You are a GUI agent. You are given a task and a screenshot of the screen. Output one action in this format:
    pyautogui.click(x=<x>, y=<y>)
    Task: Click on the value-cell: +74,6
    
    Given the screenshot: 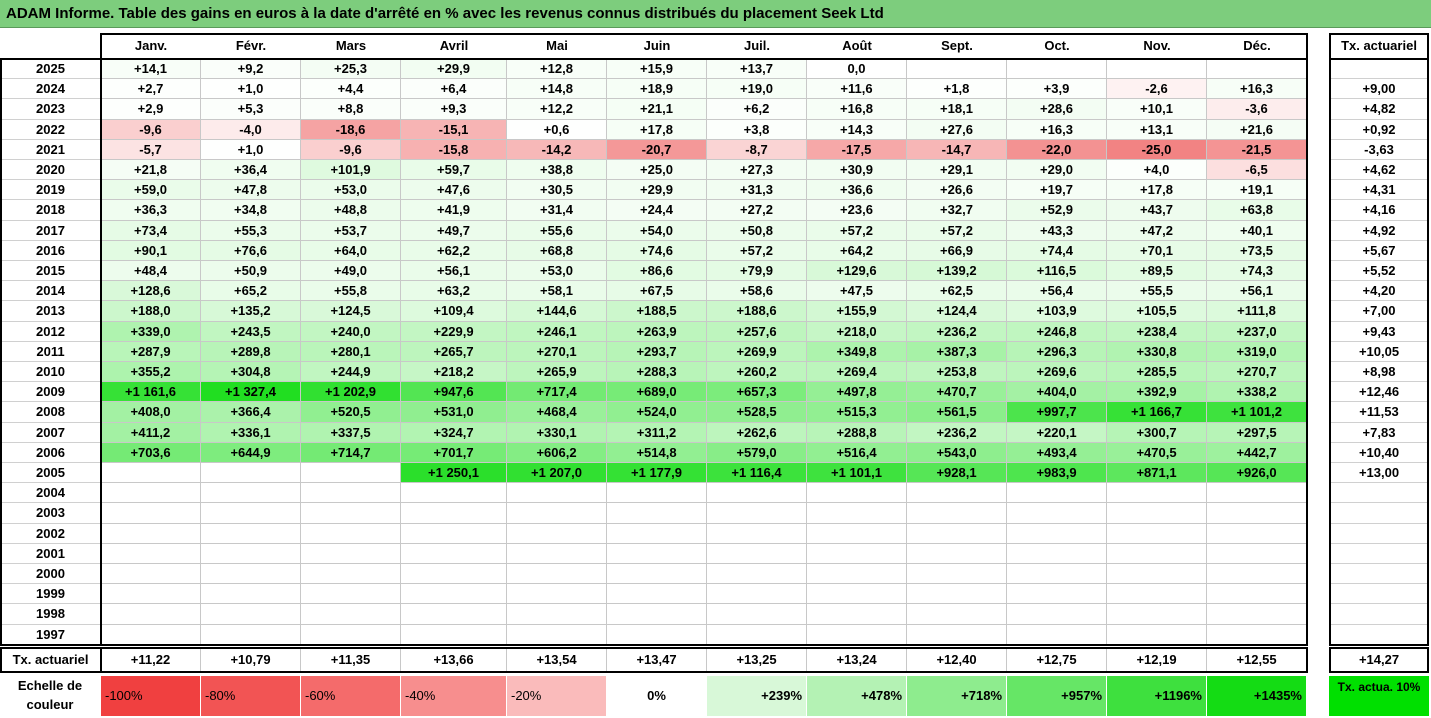 What is the action you would take?
    pyautogui.click(x=657, y=250)
    